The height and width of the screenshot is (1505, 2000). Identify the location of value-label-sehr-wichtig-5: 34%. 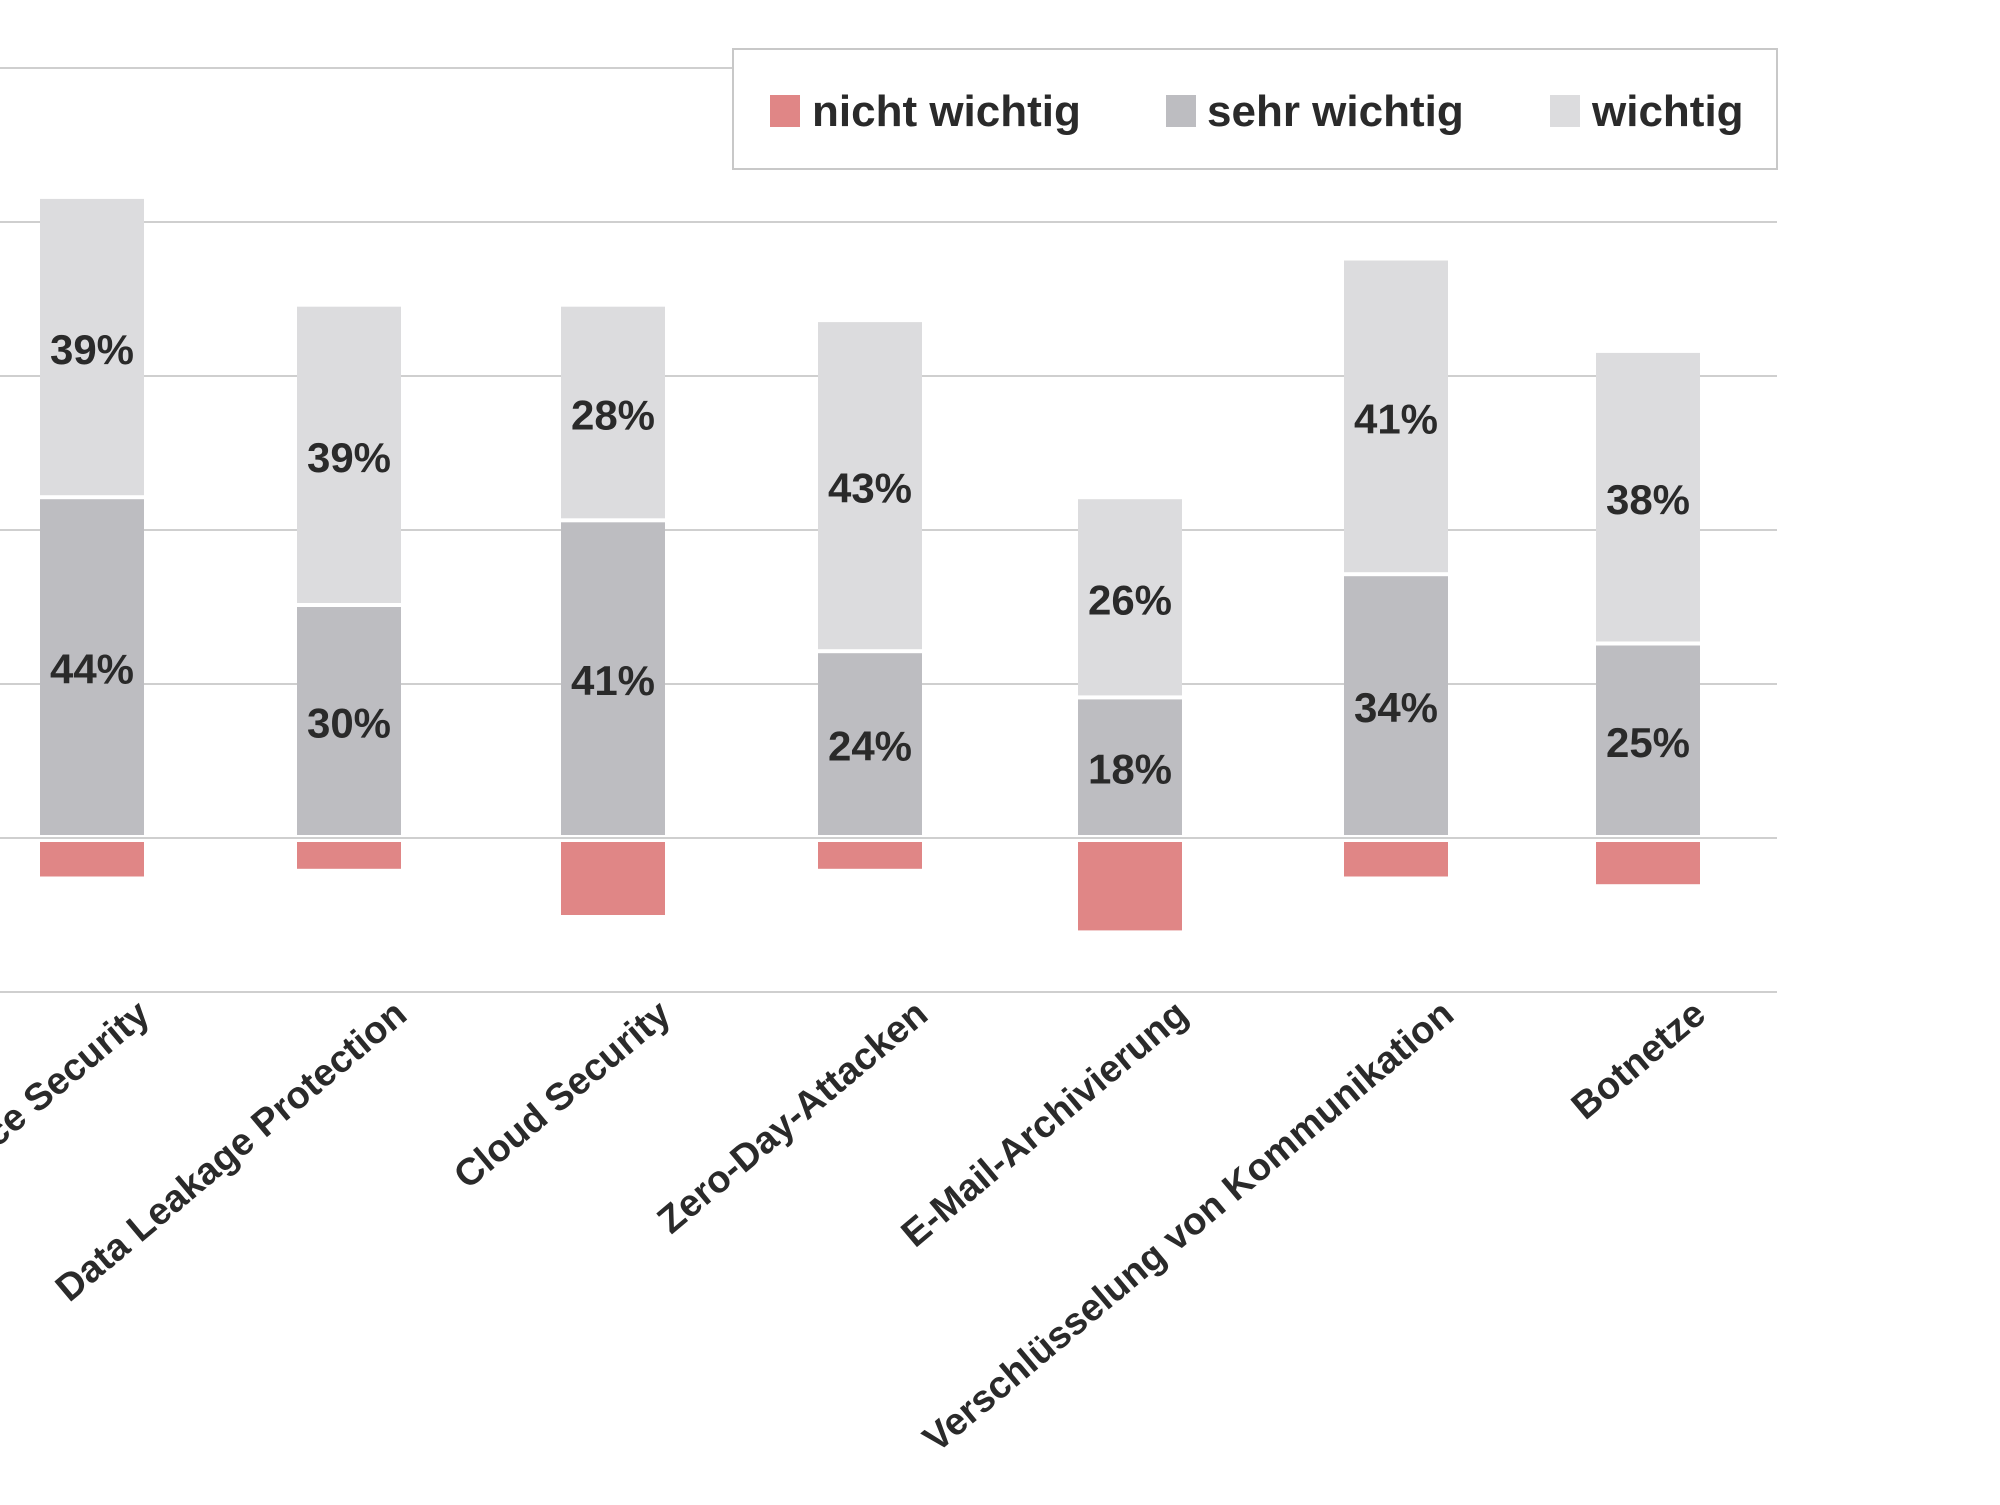
(1396, 707).